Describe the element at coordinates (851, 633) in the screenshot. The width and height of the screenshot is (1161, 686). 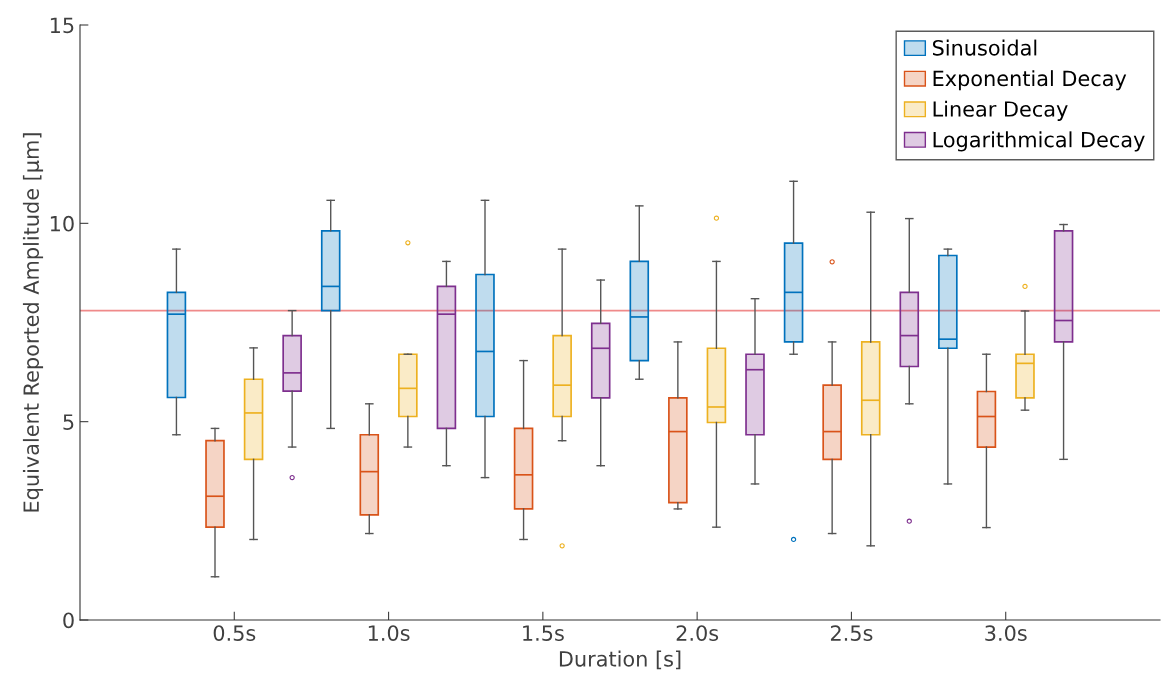
I see `x-tick-label: 2.5s` at that location.